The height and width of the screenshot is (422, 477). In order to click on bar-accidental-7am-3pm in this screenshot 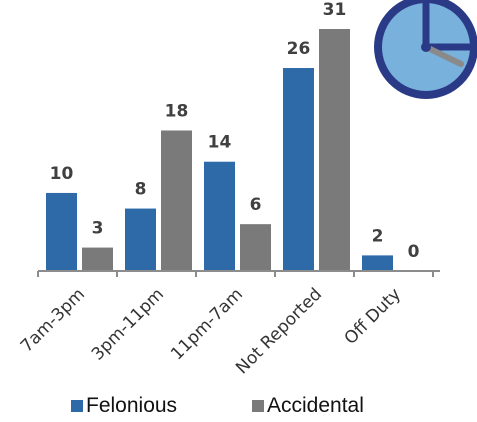, I will do `click(97, 259)`.